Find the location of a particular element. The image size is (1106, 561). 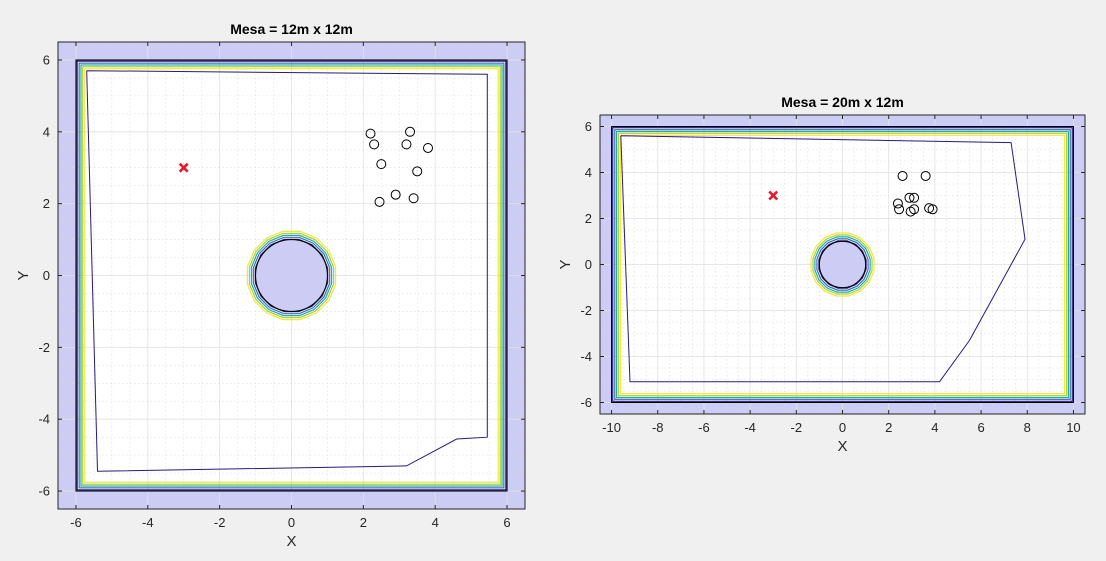

x-tick-label: 10 is located at coordinates (1073, 427).